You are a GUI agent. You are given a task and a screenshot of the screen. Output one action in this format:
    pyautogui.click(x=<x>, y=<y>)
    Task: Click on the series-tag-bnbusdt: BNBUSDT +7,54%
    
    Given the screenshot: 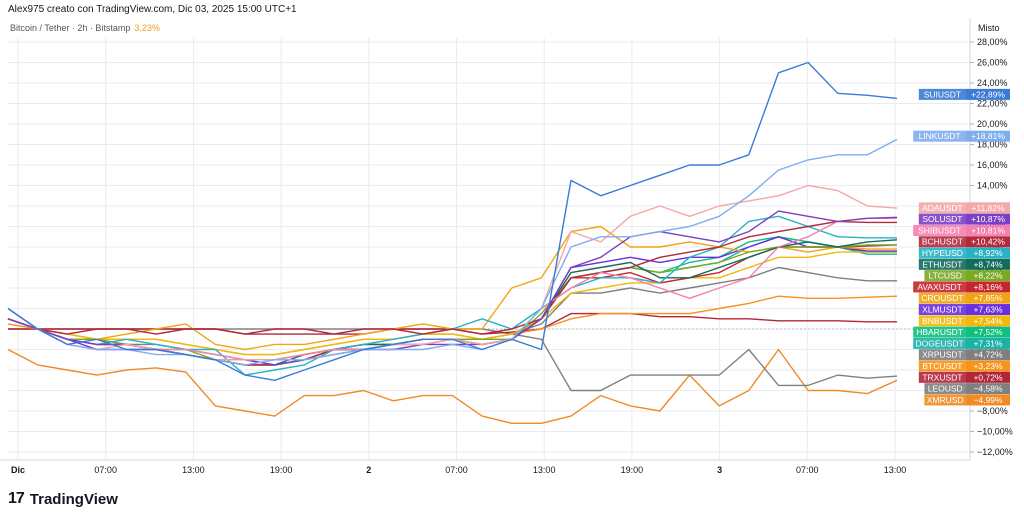 What is the action you would take?
    pyautogui.click(x=964, y=321)
    